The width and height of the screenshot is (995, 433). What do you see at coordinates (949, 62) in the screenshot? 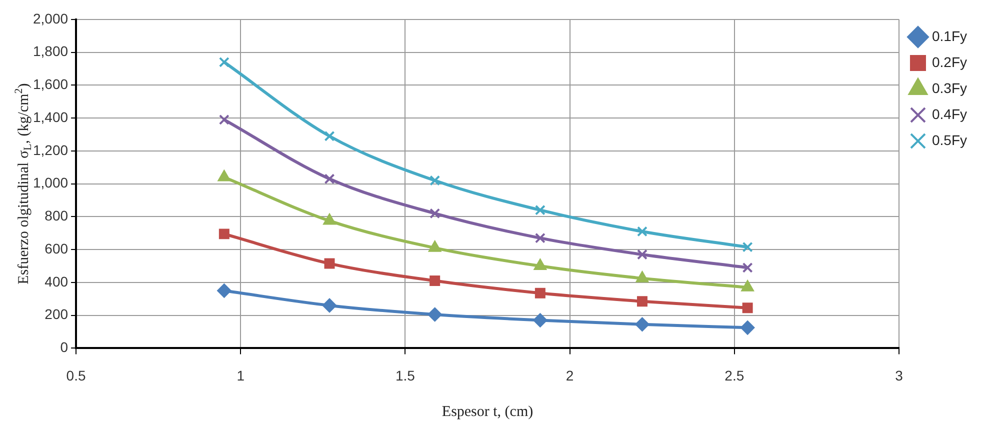
I see `legend-label: 0.2Fy` at bounding box center [949, 62].